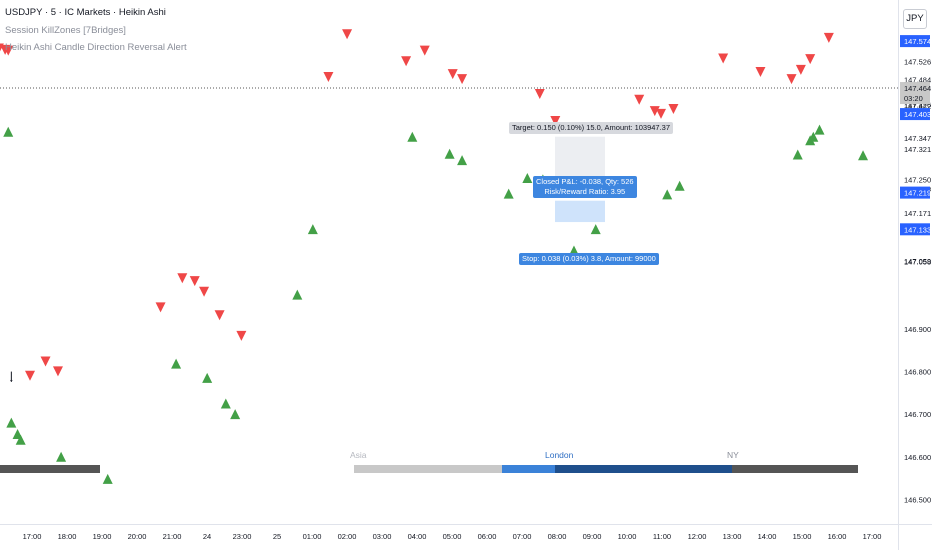 This screenshot has height=550, width=932. What do you see at coordinates (65, 30) in the screenshot?
I see `indicator-session-killzones: Session KillZones [7Bridges]` at bounding box center [65, 30].